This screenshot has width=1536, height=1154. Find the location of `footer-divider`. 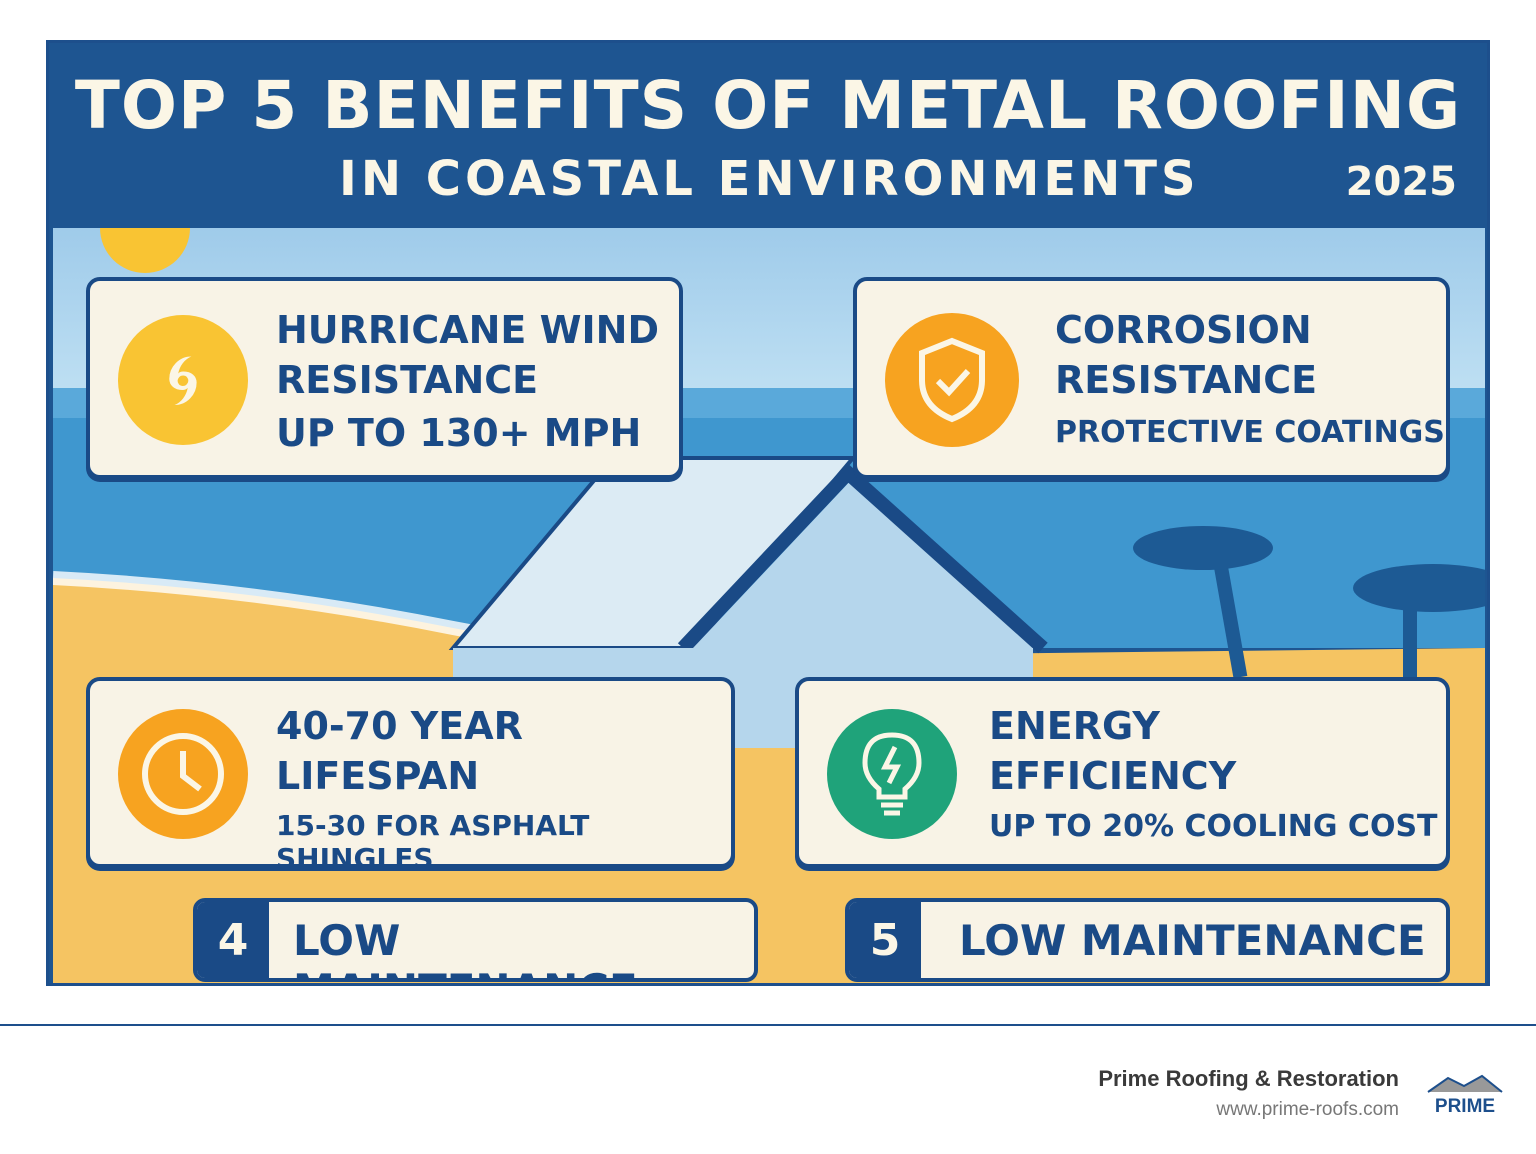

footer-divider is located at coordinates (768, 1025).